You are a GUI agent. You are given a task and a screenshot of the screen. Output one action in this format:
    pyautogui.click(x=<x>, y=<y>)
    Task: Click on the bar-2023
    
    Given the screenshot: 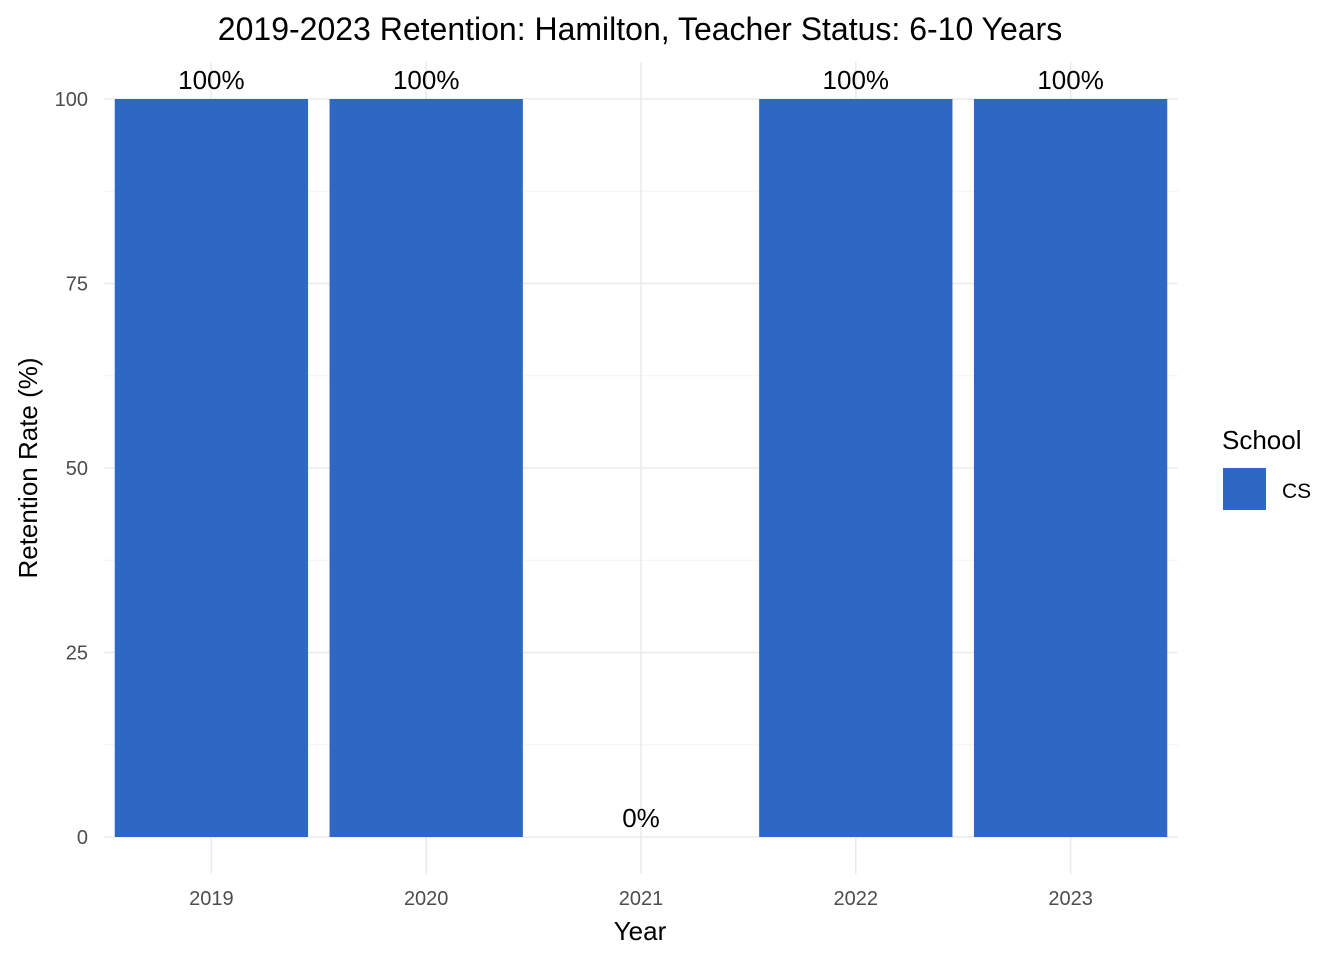 What is the action you would take?
    pyautogui.click(x=1070, y=468)
    